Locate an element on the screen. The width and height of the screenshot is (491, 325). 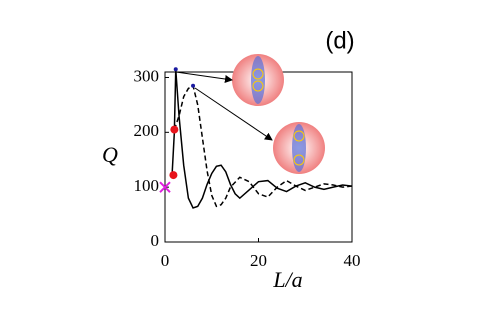
y-tick-label: 0 is located at coordinates (155, 240).